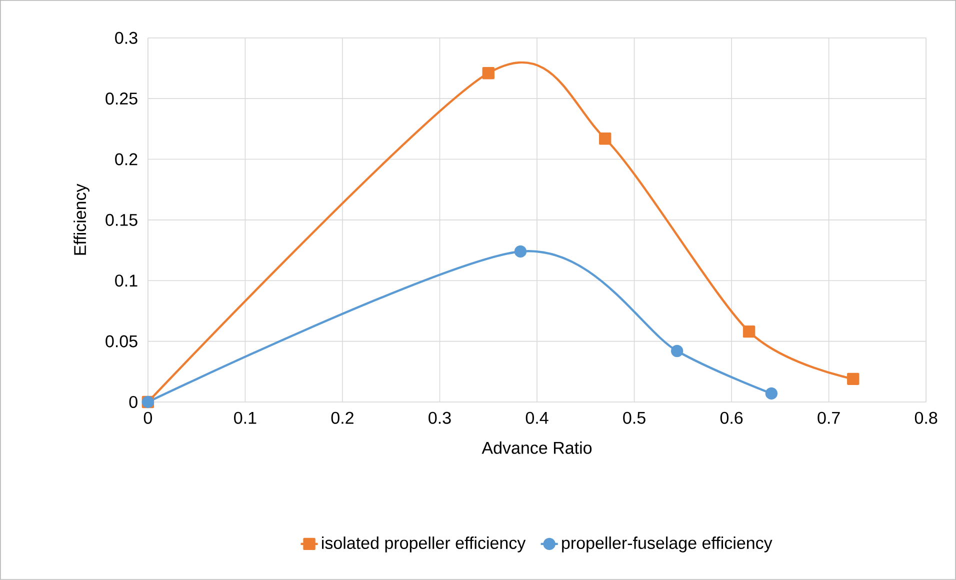  Describe the element at coordinates (537, 447) in the screenshot. I see `x-axis-title: Advance Ratio` at that location.